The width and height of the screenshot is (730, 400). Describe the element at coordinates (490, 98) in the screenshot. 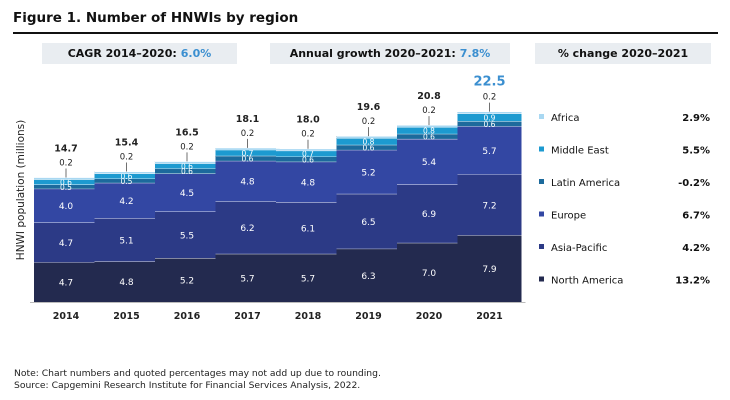

I see `label-africa-2021: 0.2` at that location.